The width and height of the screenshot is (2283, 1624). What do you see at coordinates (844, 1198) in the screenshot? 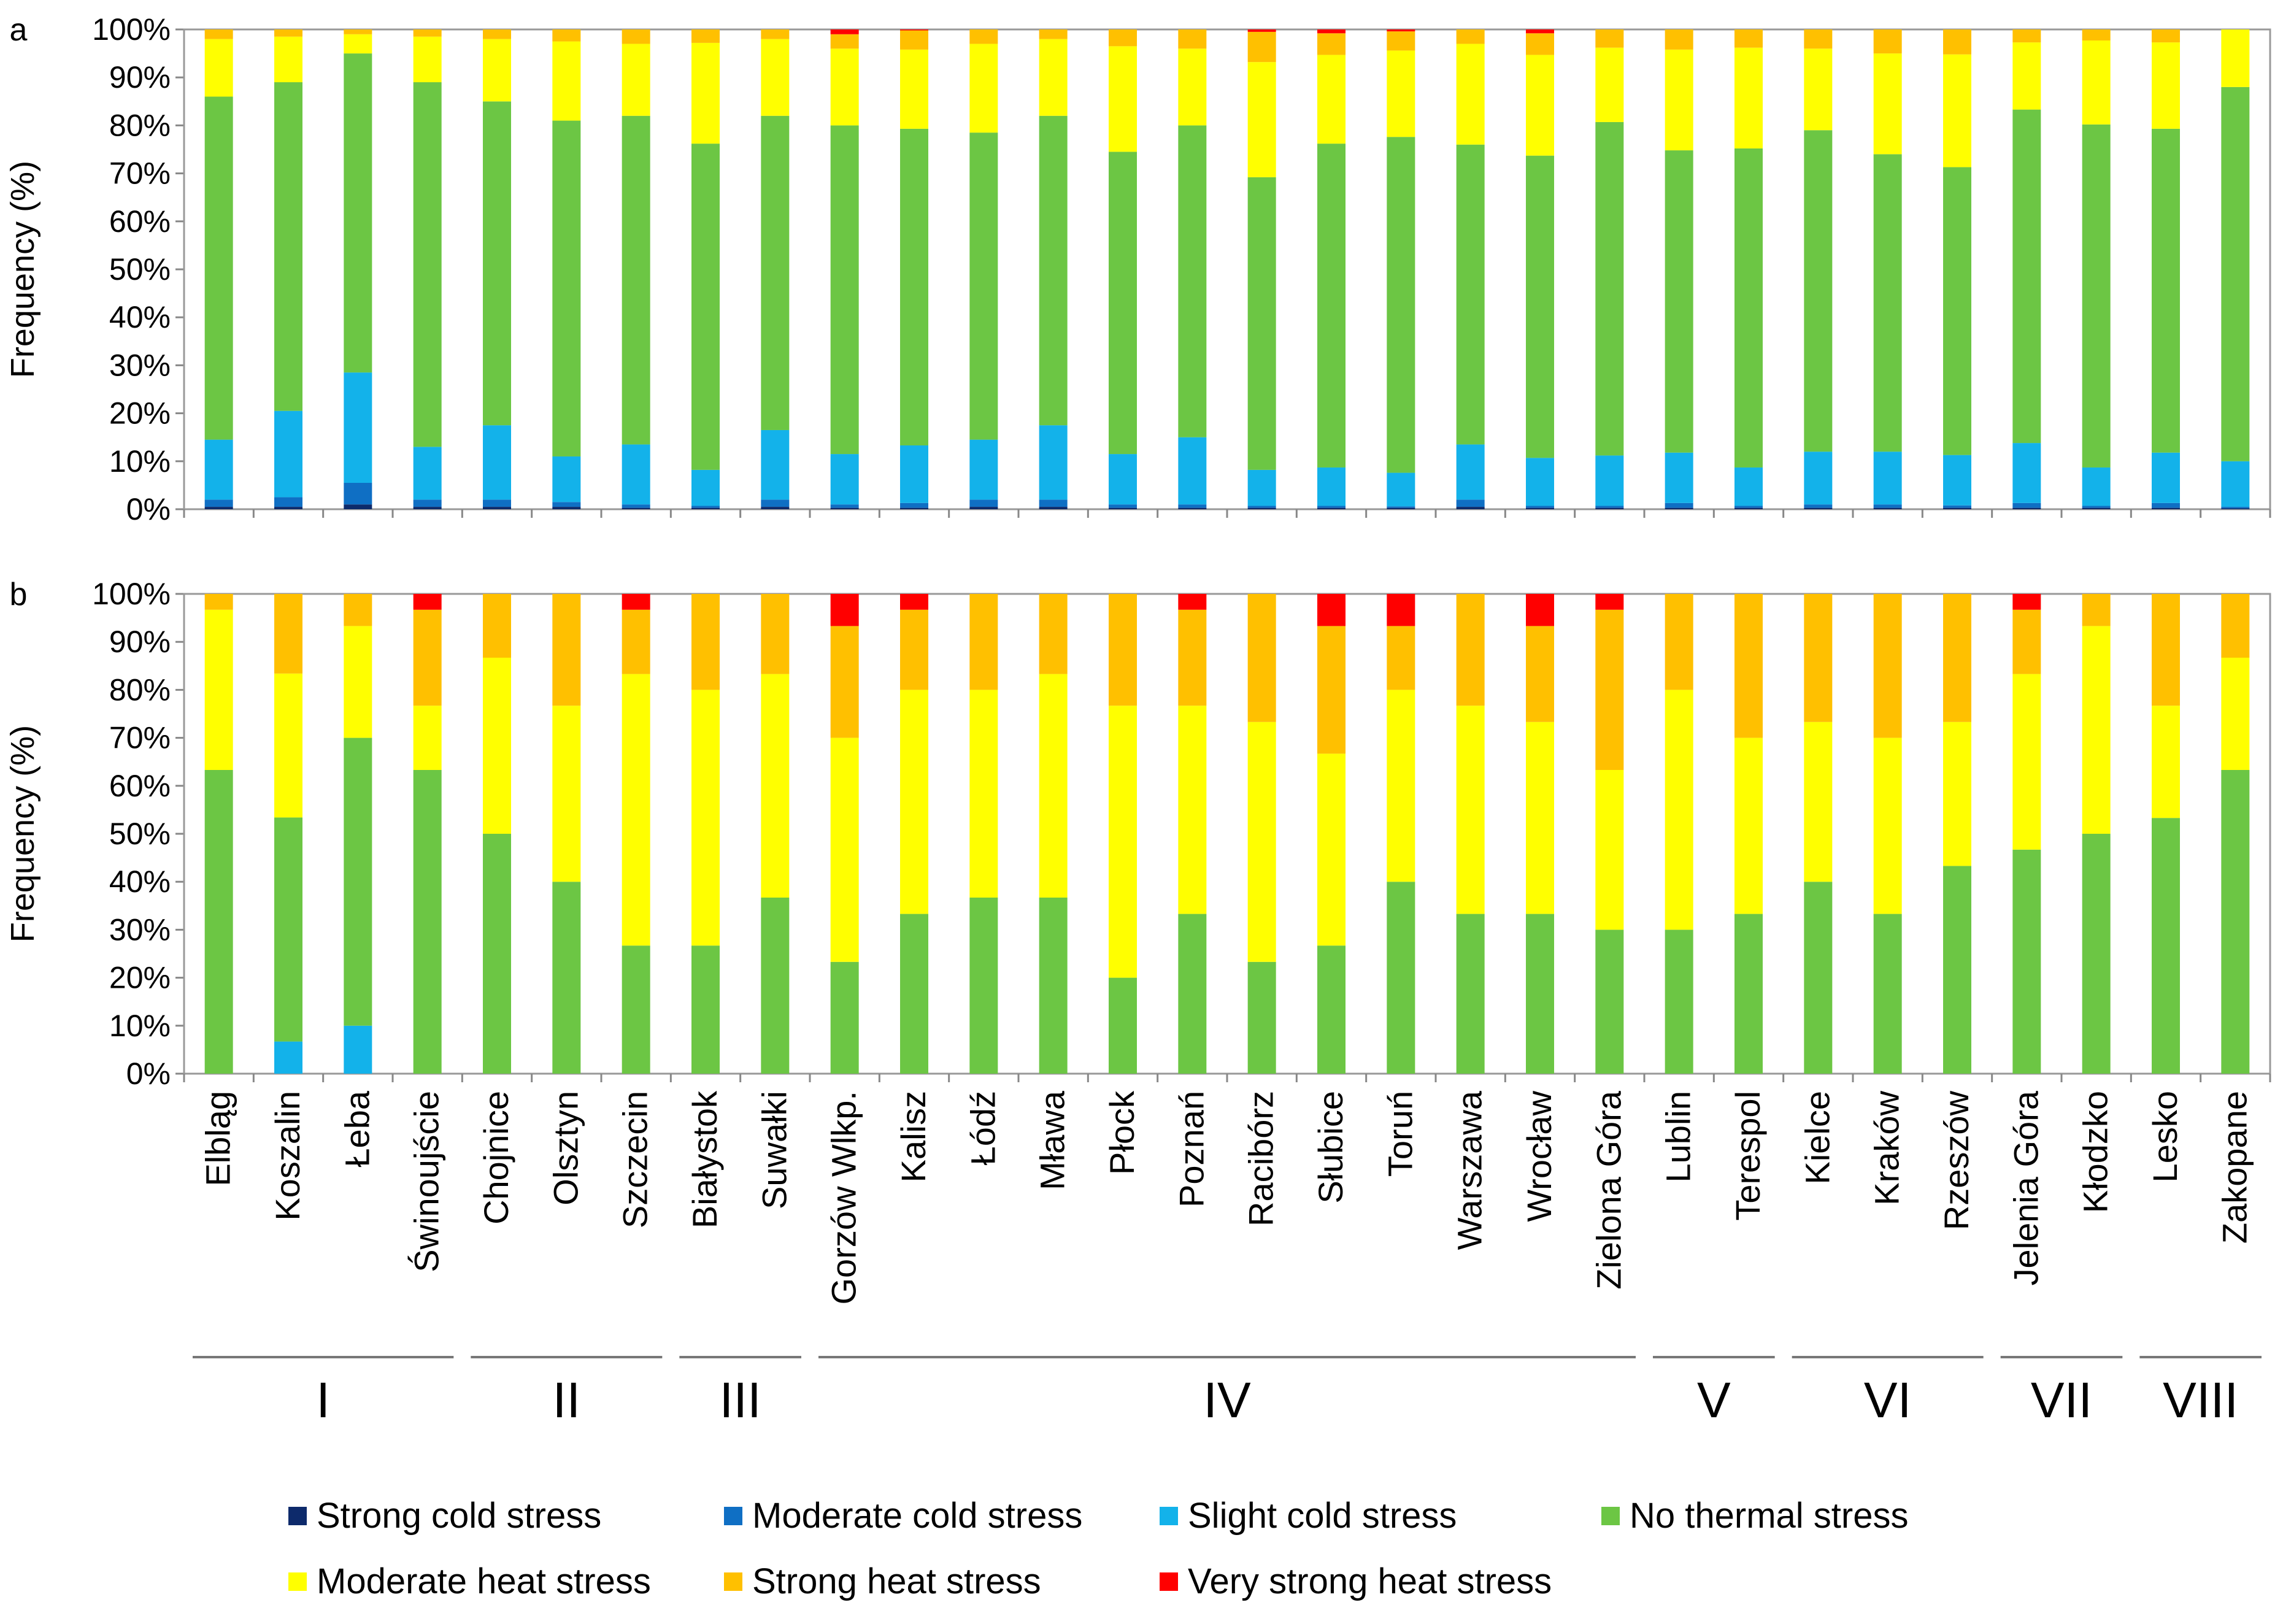
I see `category-label: Gorzów Wlkp.` at bounding box center [844, 1198].